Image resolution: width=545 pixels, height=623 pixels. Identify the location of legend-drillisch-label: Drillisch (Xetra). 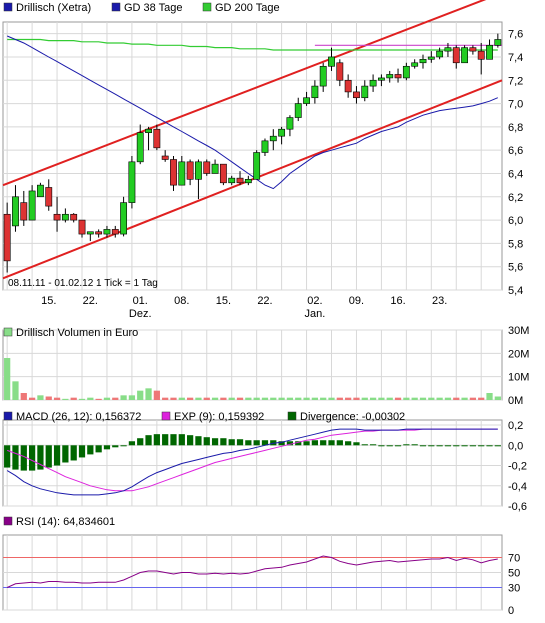
(53, 8).